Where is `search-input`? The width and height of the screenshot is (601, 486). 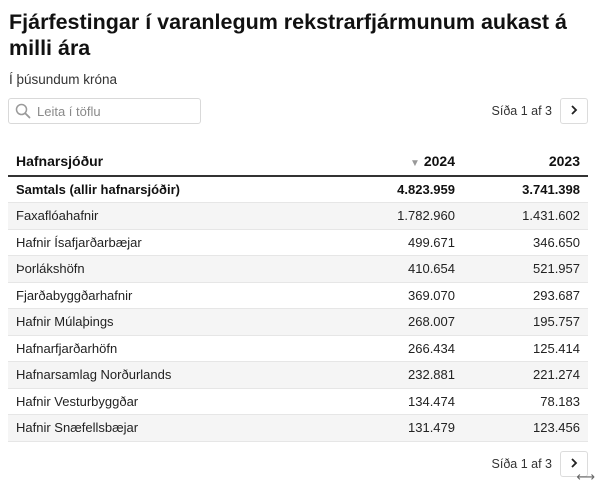 search-input is located at coordinates (117, 111).